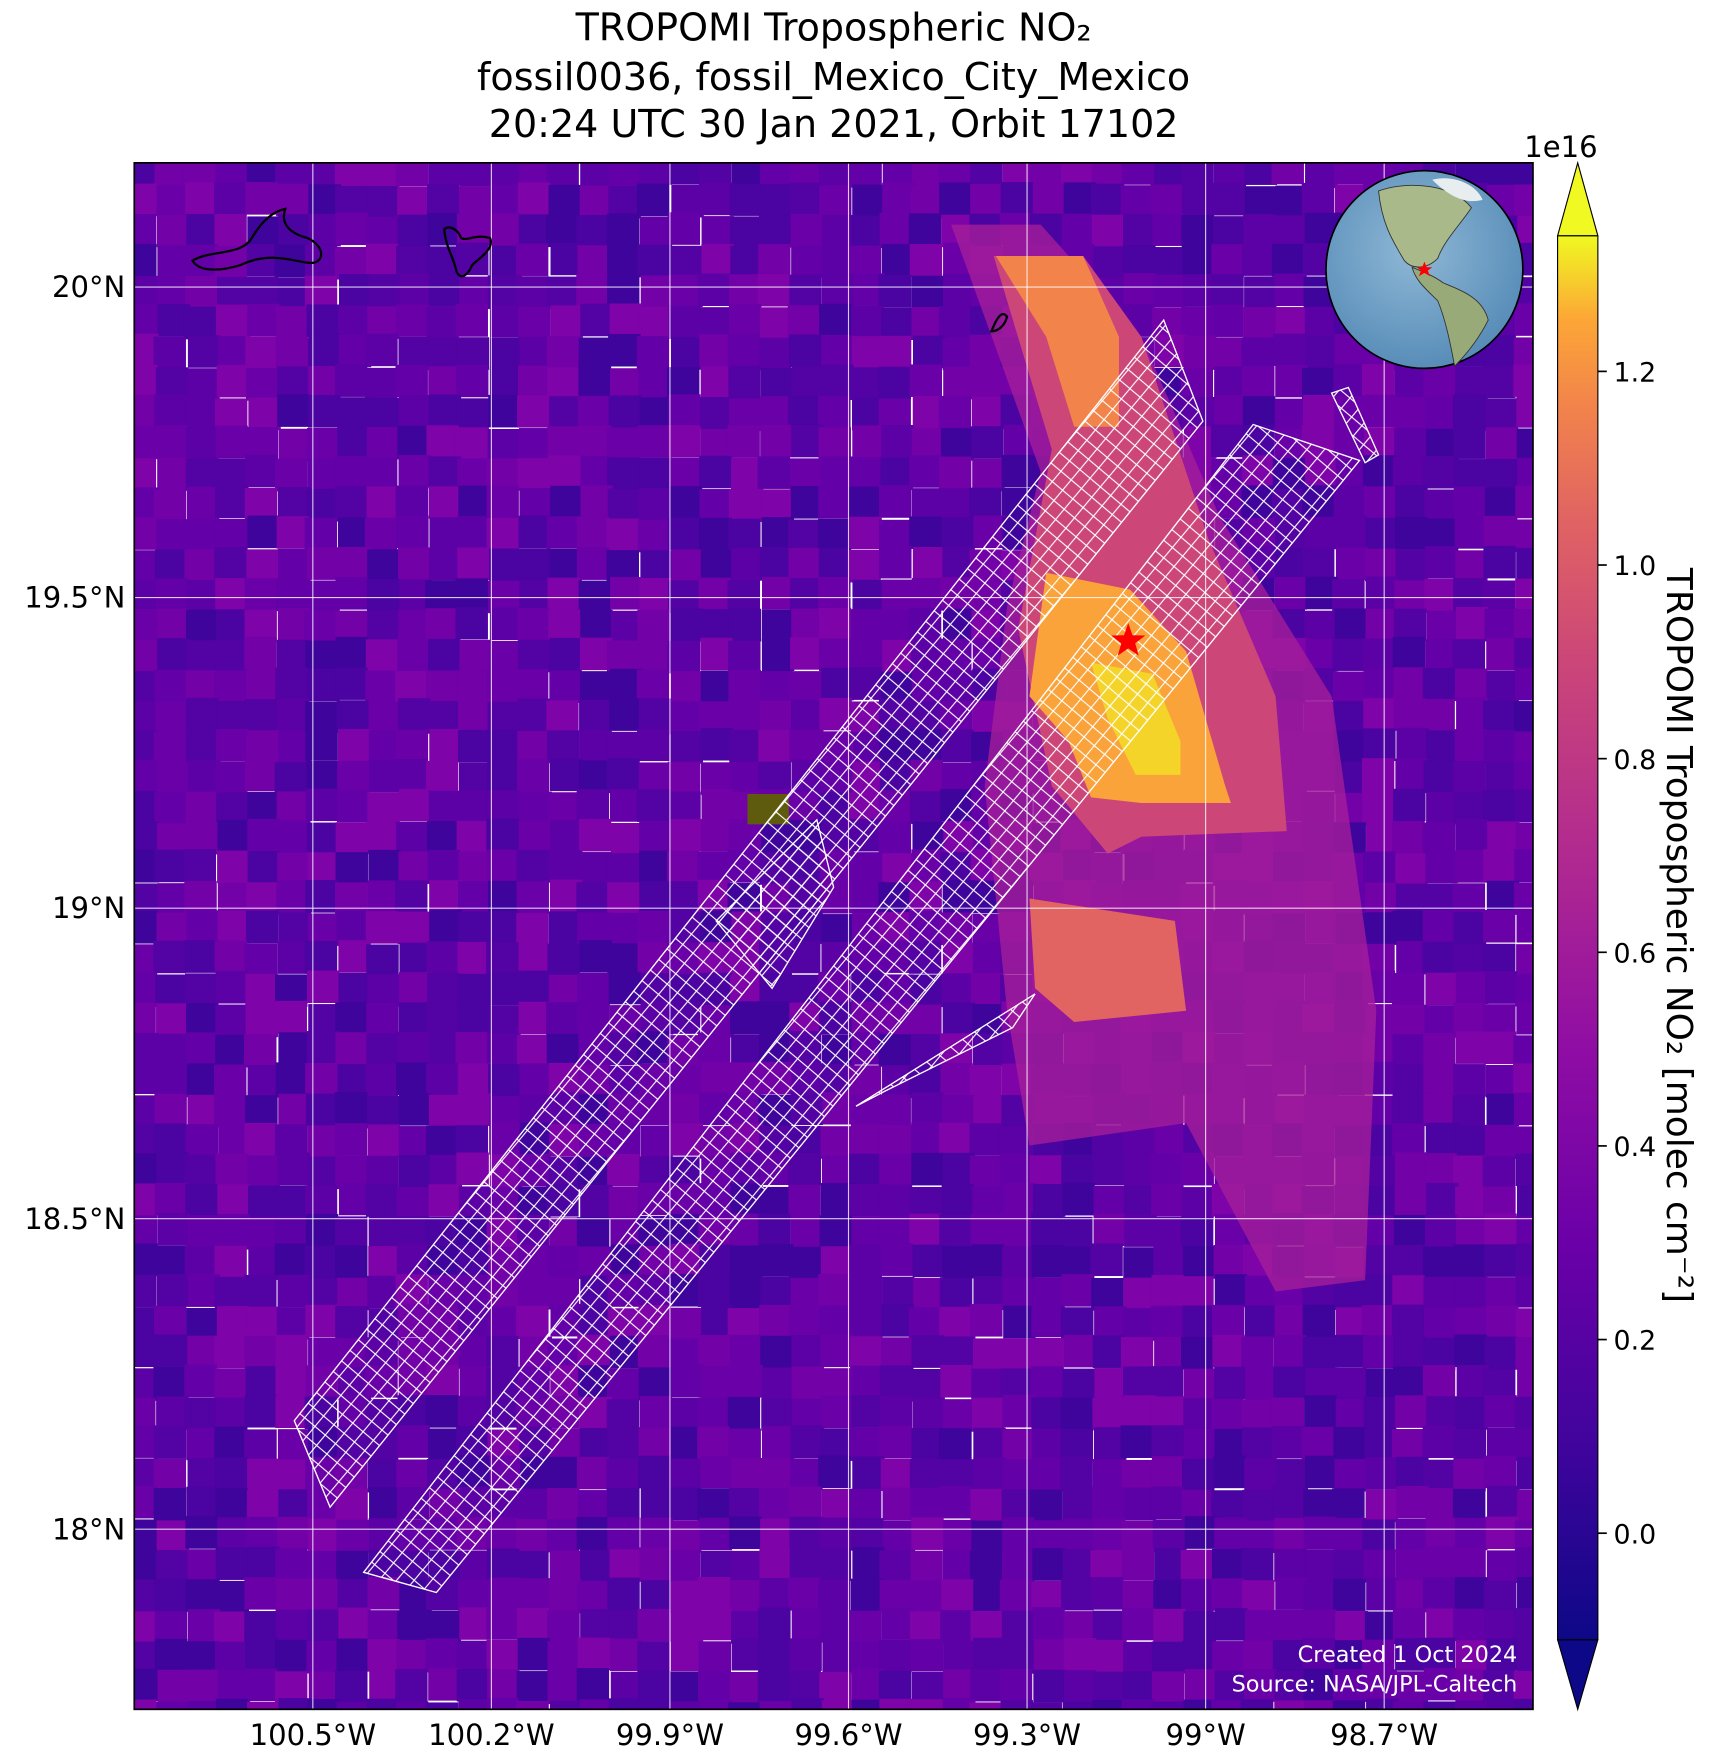  I want to click on colorbar-tick-label: 0.0, so click(1635, 1534).